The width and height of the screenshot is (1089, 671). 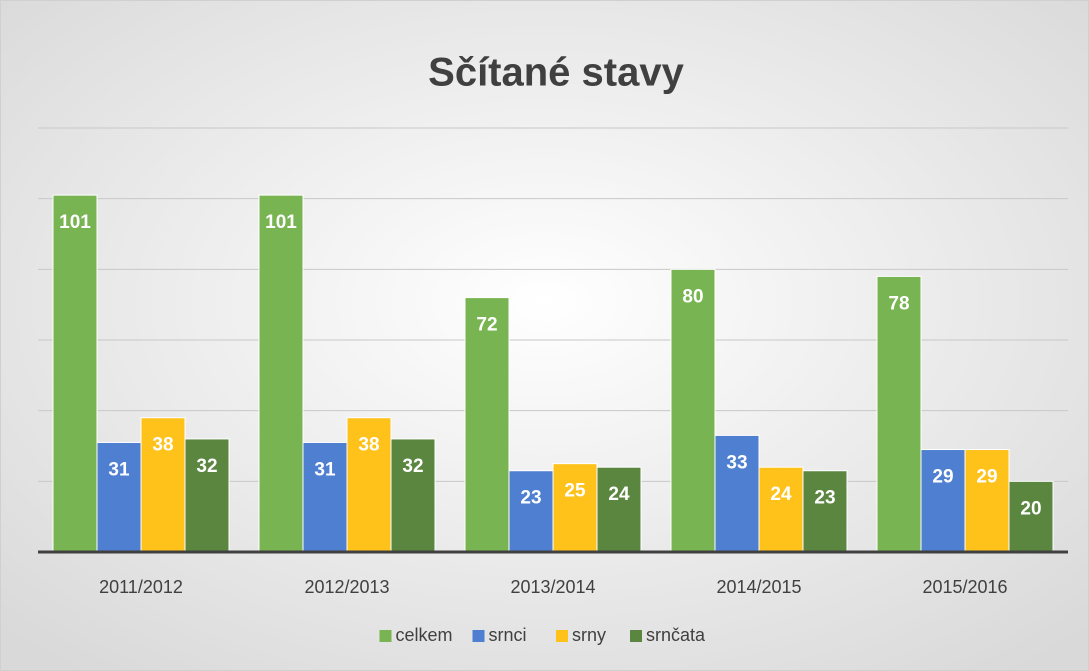 I want to click on data-label: 25, so click(x=575, y=491).